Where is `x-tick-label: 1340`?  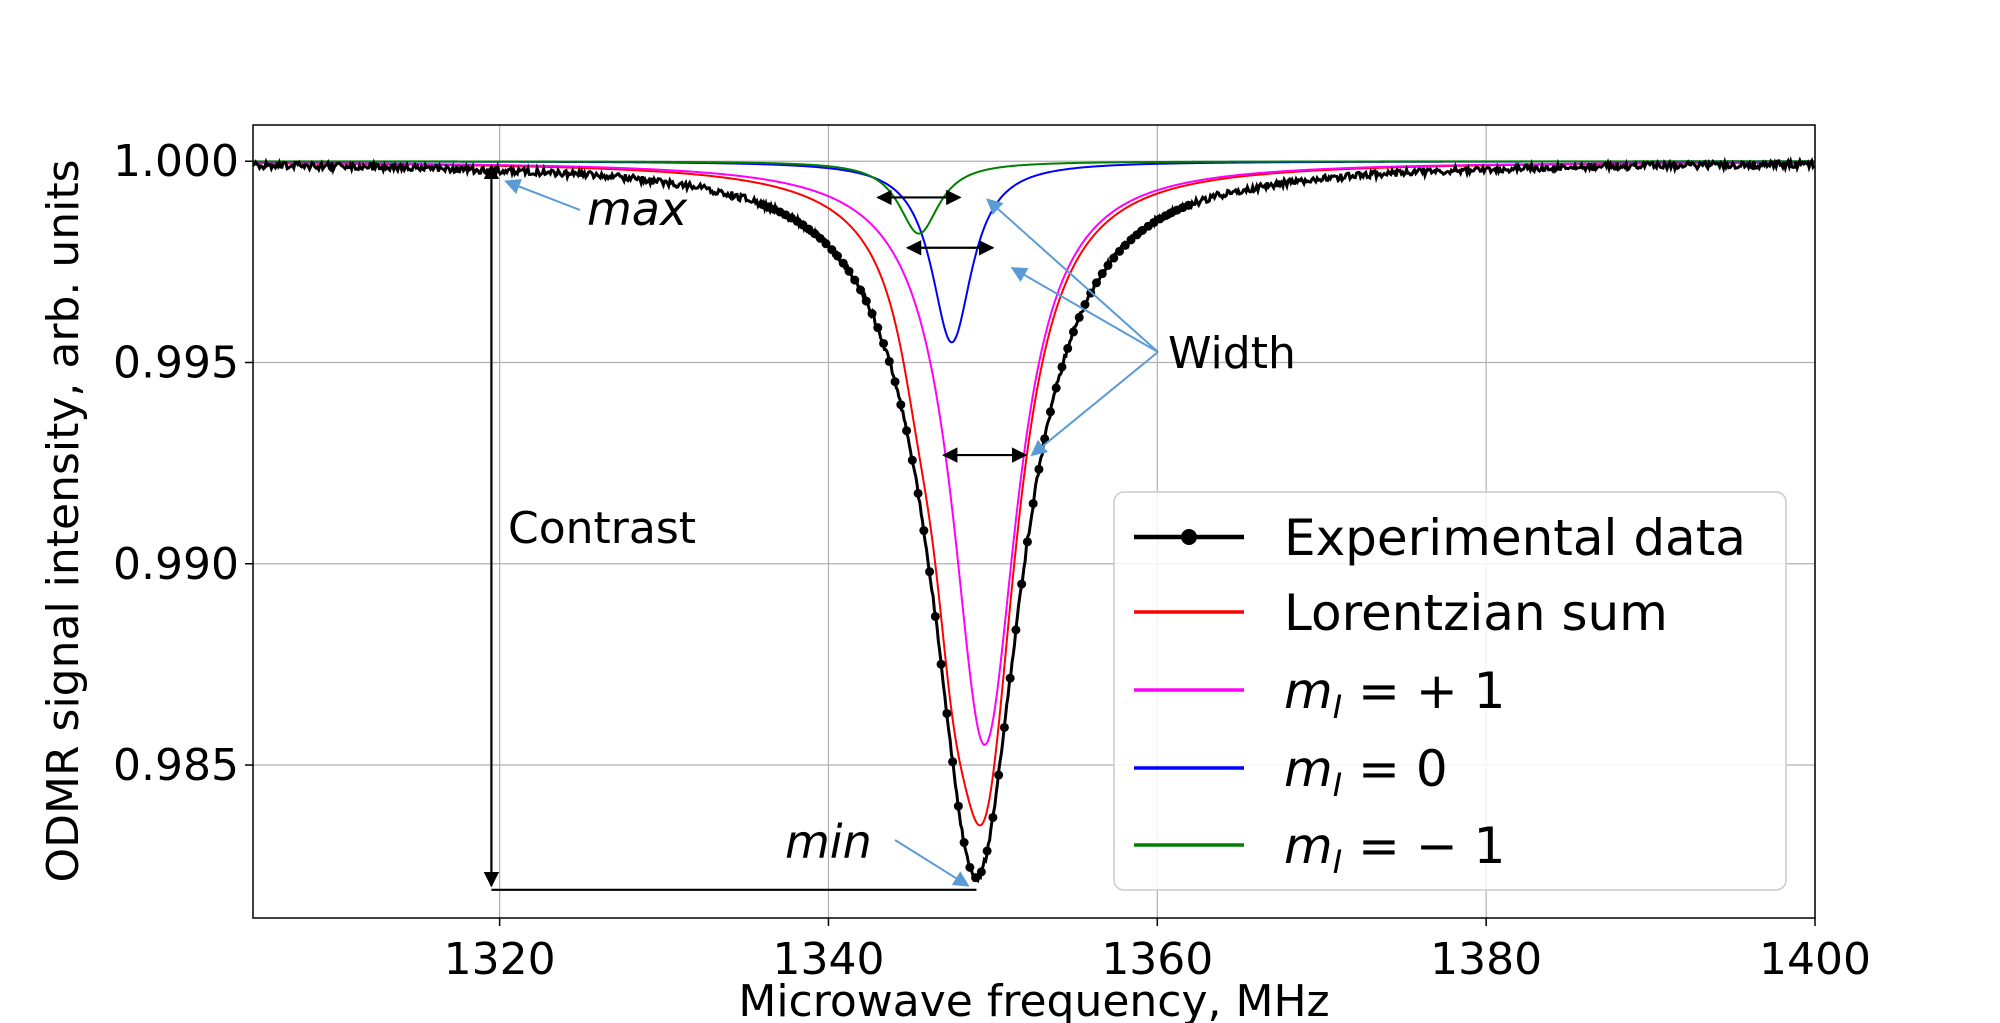 x-tick-label: 1340 is located at coordinates (828, 959).